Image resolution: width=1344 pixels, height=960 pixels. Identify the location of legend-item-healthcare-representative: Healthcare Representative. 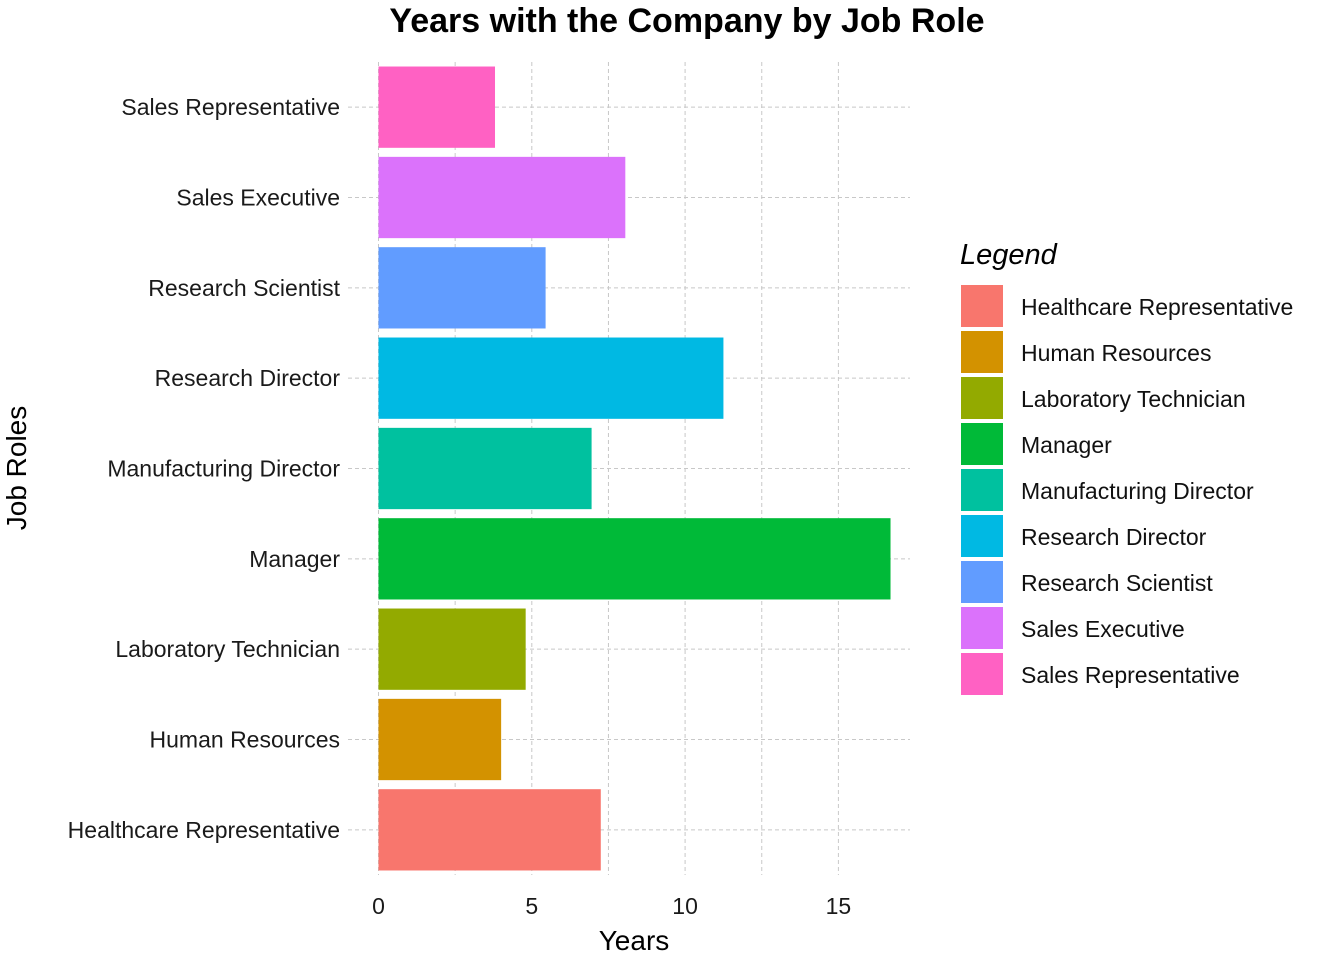
(1127, 306).